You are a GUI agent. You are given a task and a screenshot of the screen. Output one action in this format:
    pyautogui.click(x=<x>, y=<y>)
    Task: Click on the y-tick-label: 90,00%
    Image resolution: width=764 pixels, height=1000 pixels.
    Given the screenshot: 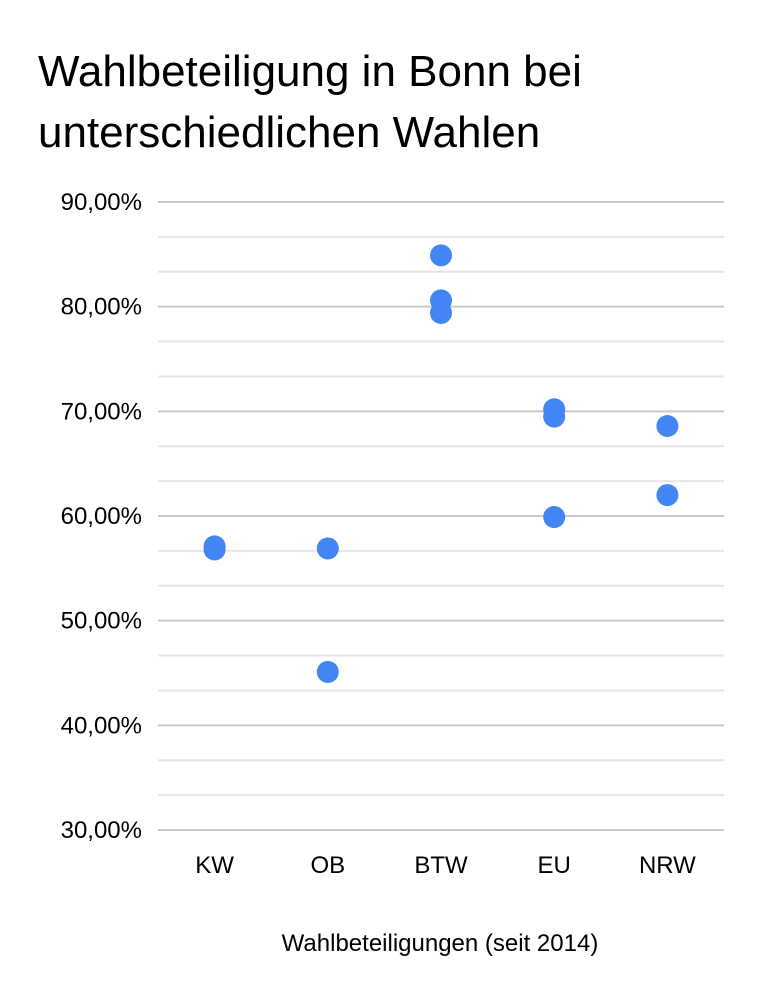 What is the action you would take?
    pyautogui.click(x=101, y=202)
    